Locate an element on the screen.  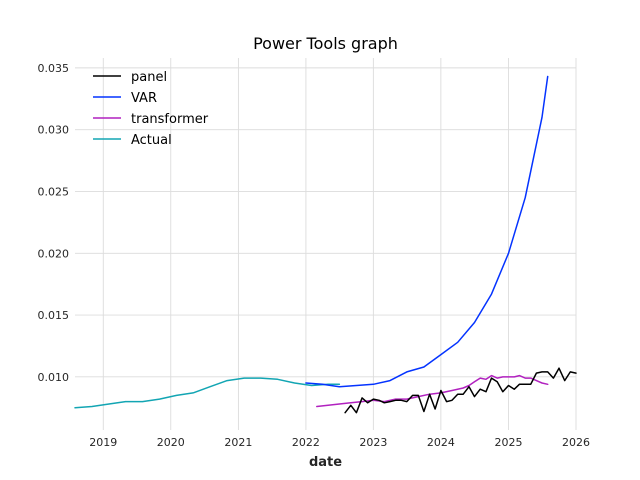
legend: panel VAR transformer Actual is located at coordinates (151, 109).